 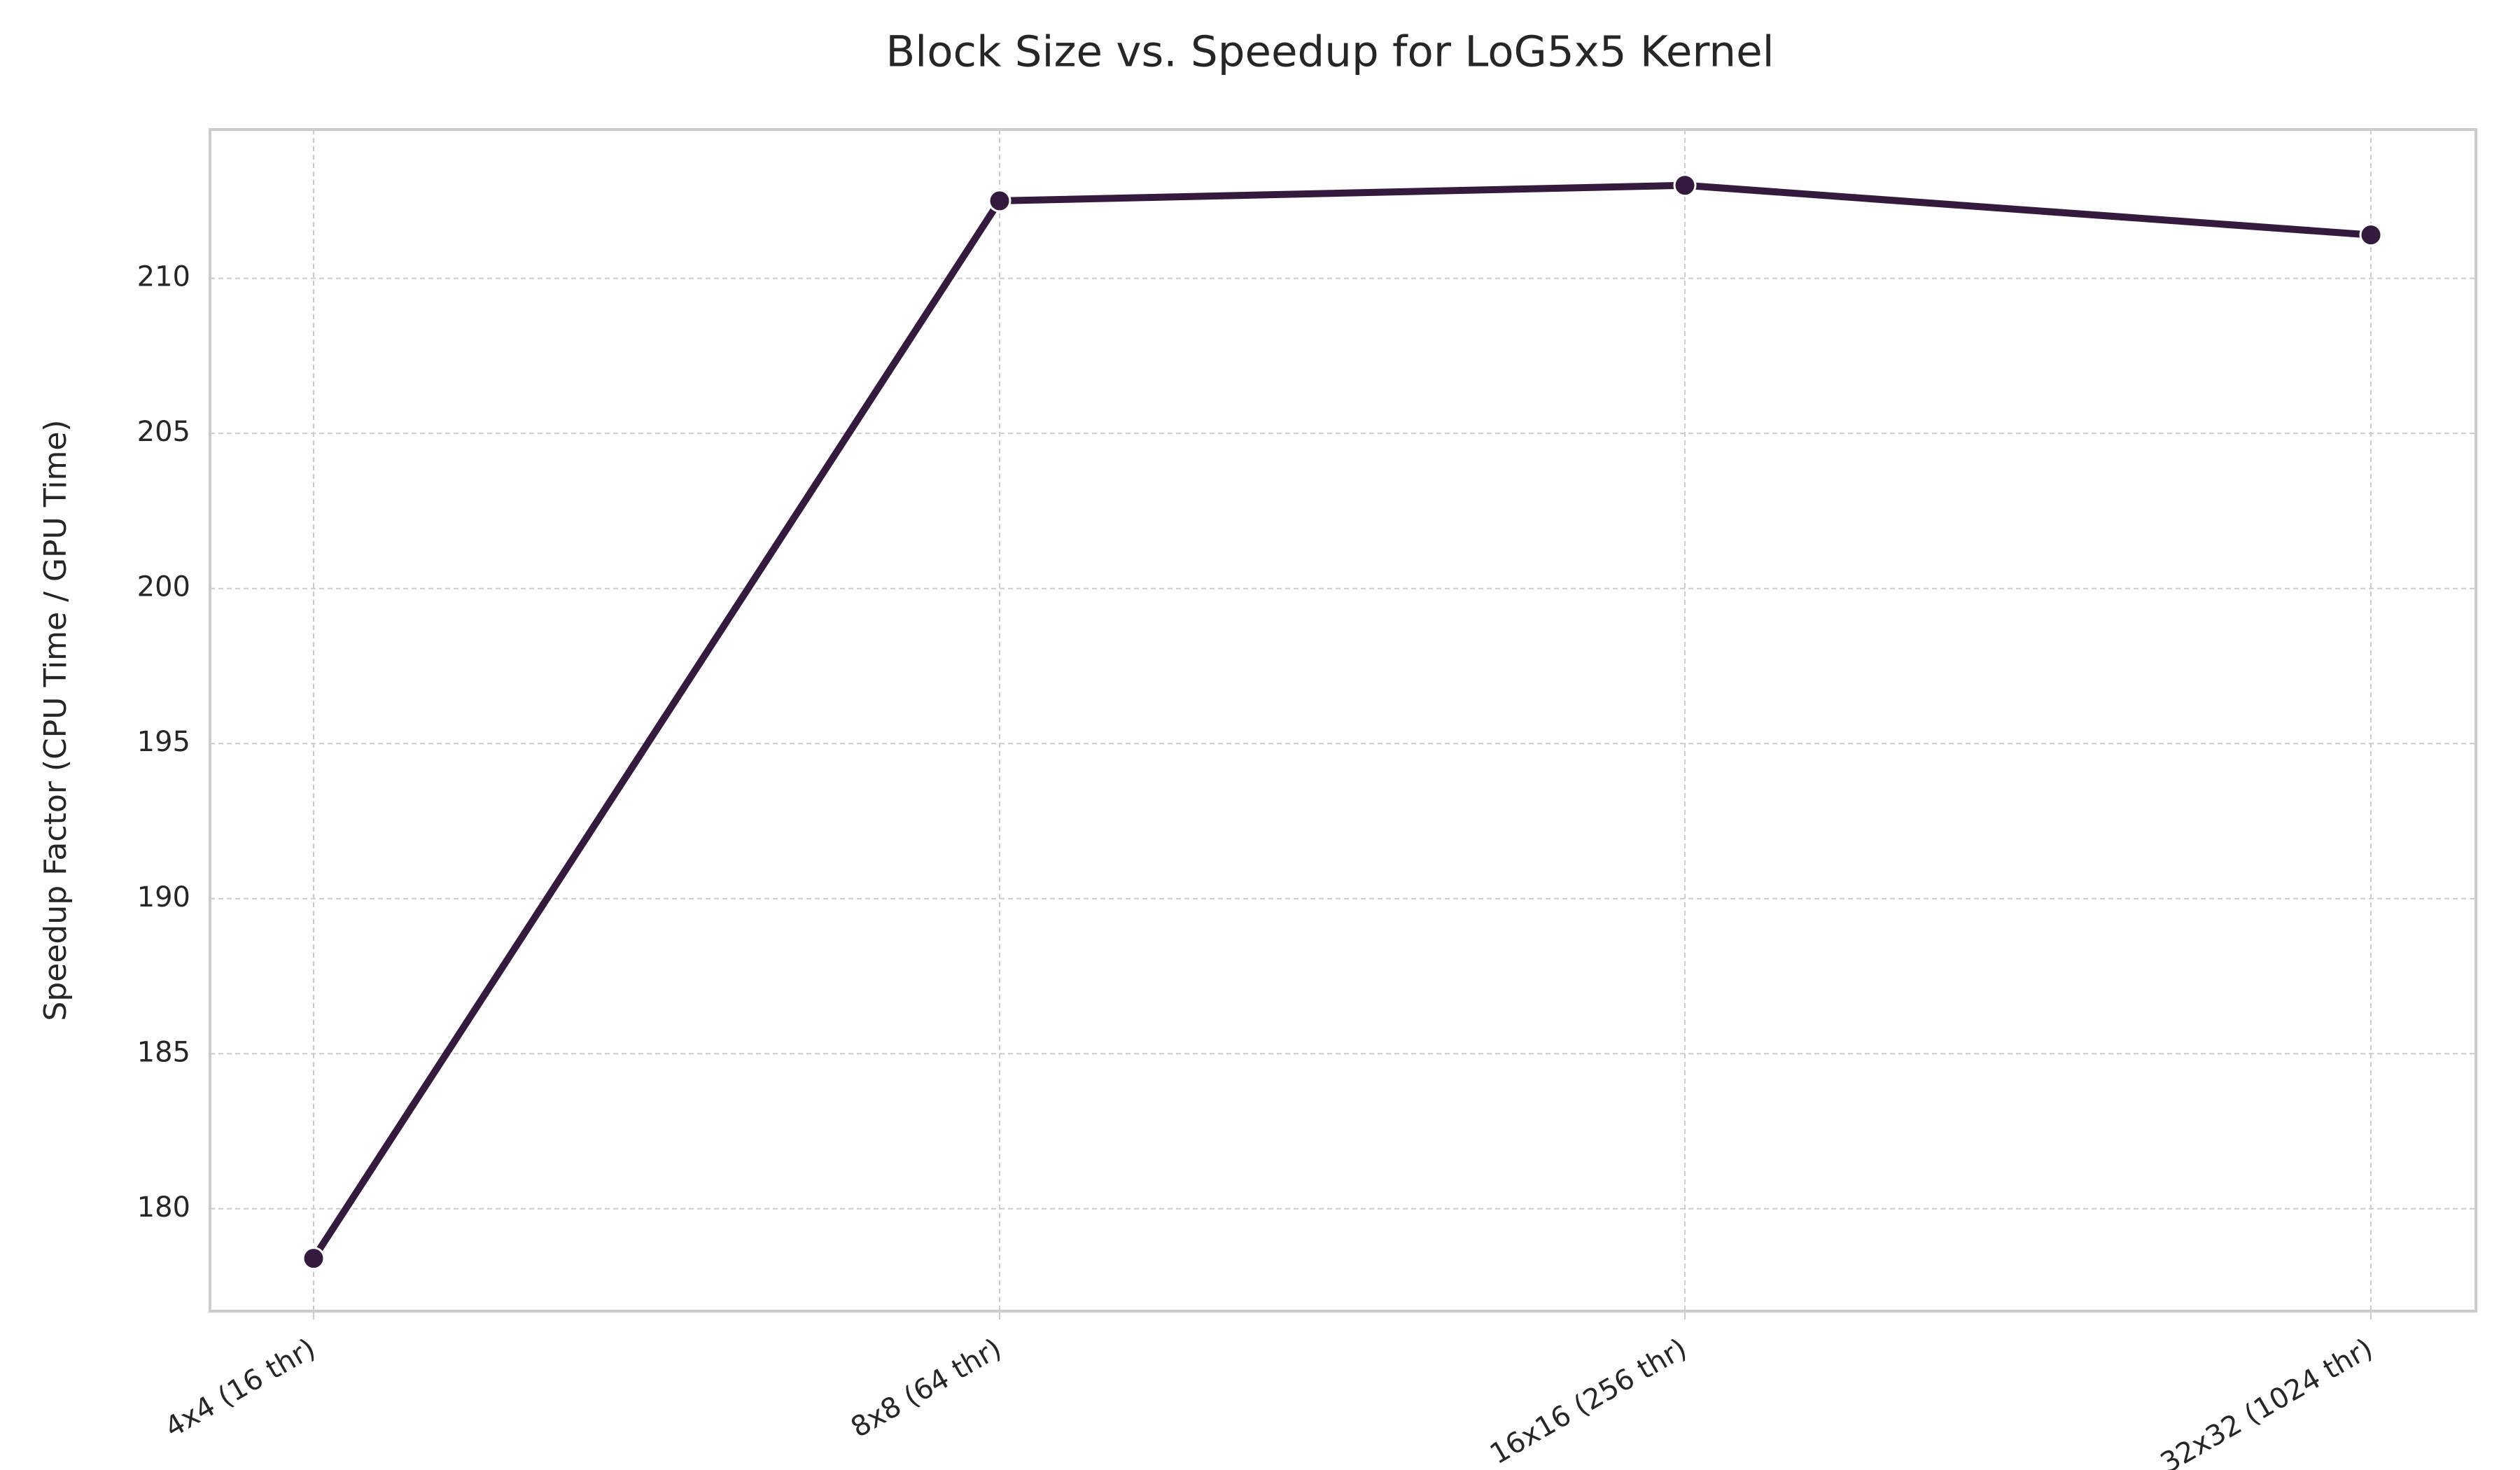 I want to click on y-tick-label: 195, so click(x=163, y=742).